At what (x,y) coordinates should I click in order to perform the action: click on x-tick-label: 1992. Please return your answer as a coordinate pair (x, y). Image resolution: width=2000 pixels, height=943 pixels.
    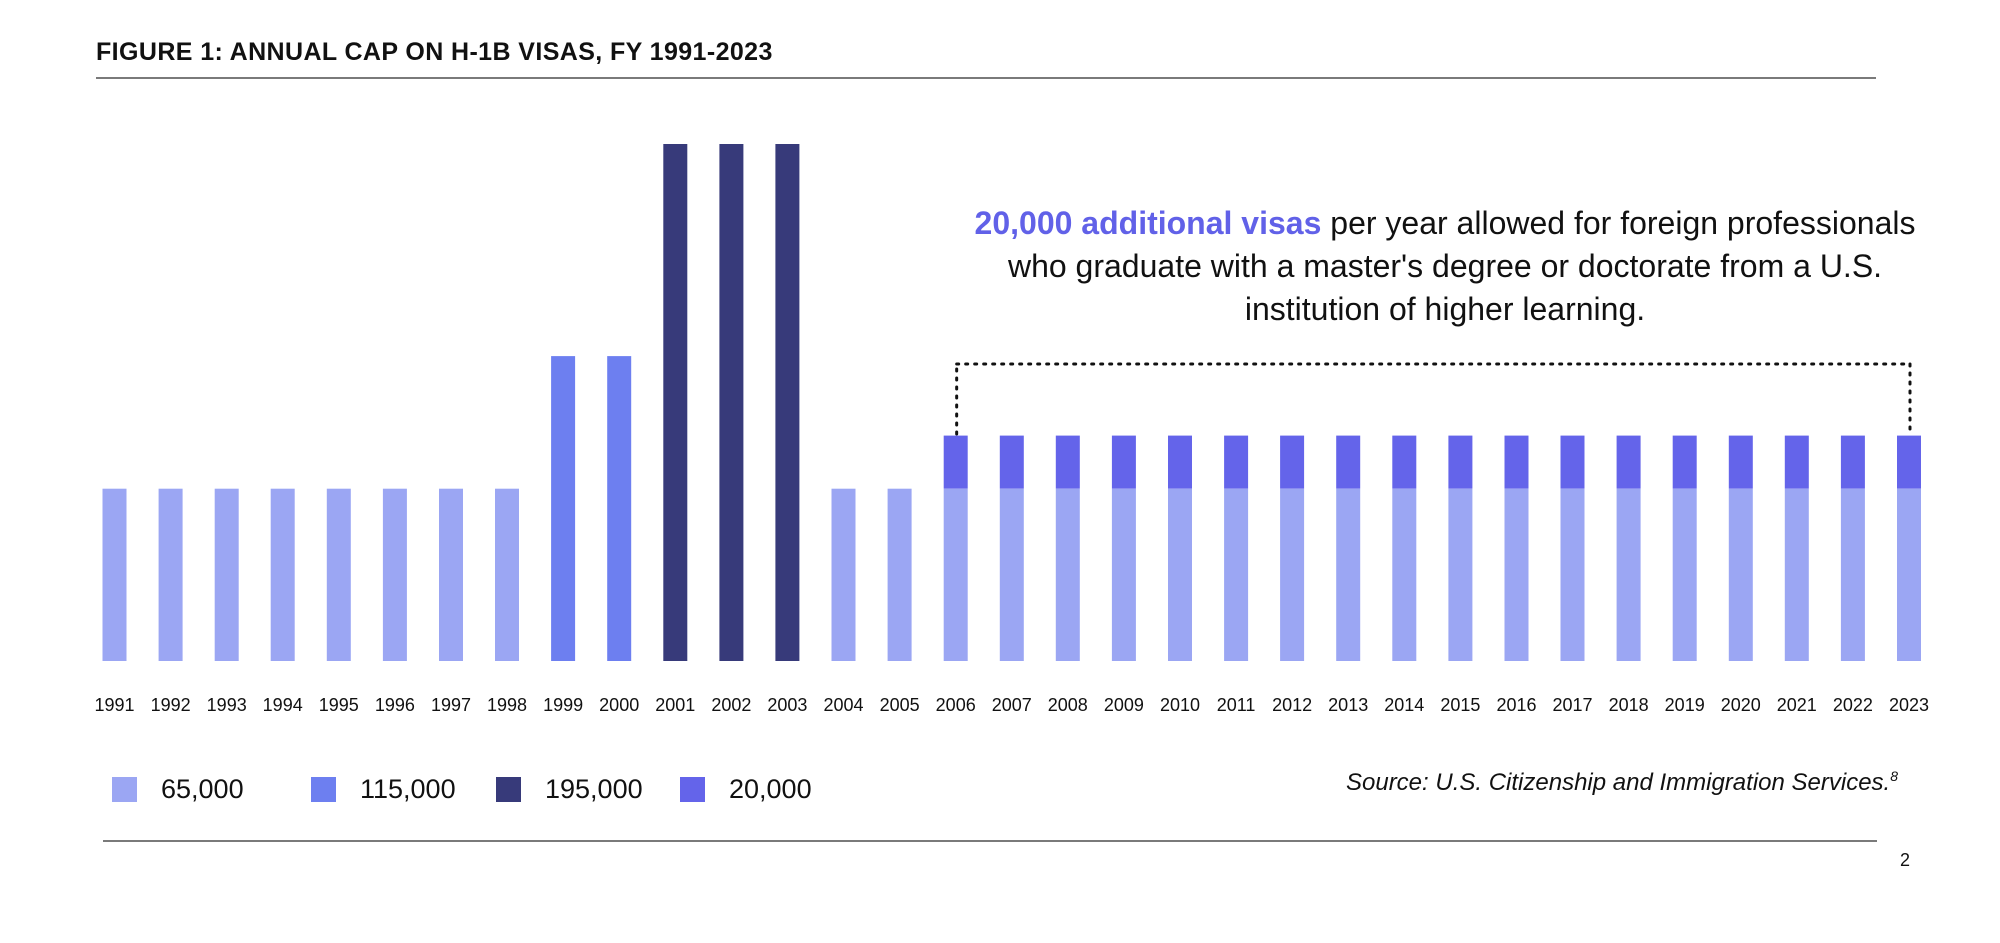
    Looking at the image, I should click on (171, 705).